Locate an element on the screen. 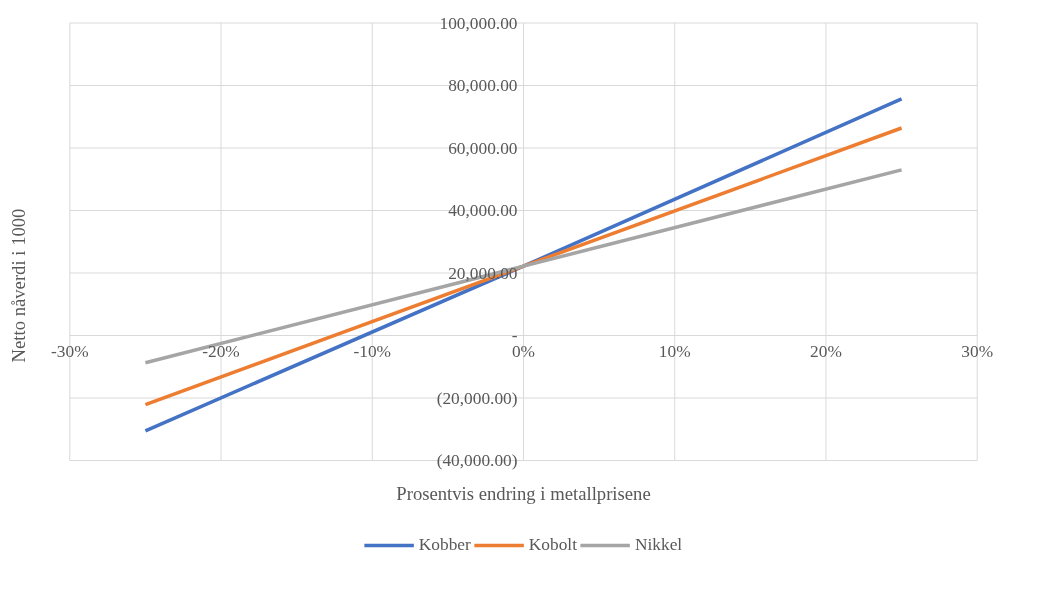 The image size is (1056, 608). x-tick-label: 30% is located at coordinates (977, 351).